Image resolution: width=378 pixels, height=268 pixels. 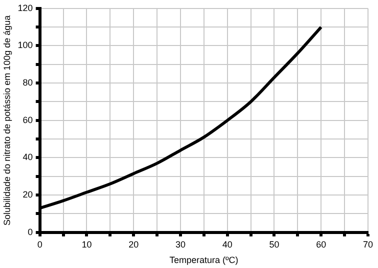 What do you see at coordinates (25, 7) in the screenshot?
I see `y-tick-label: 120` at bounding box center [25, 7].